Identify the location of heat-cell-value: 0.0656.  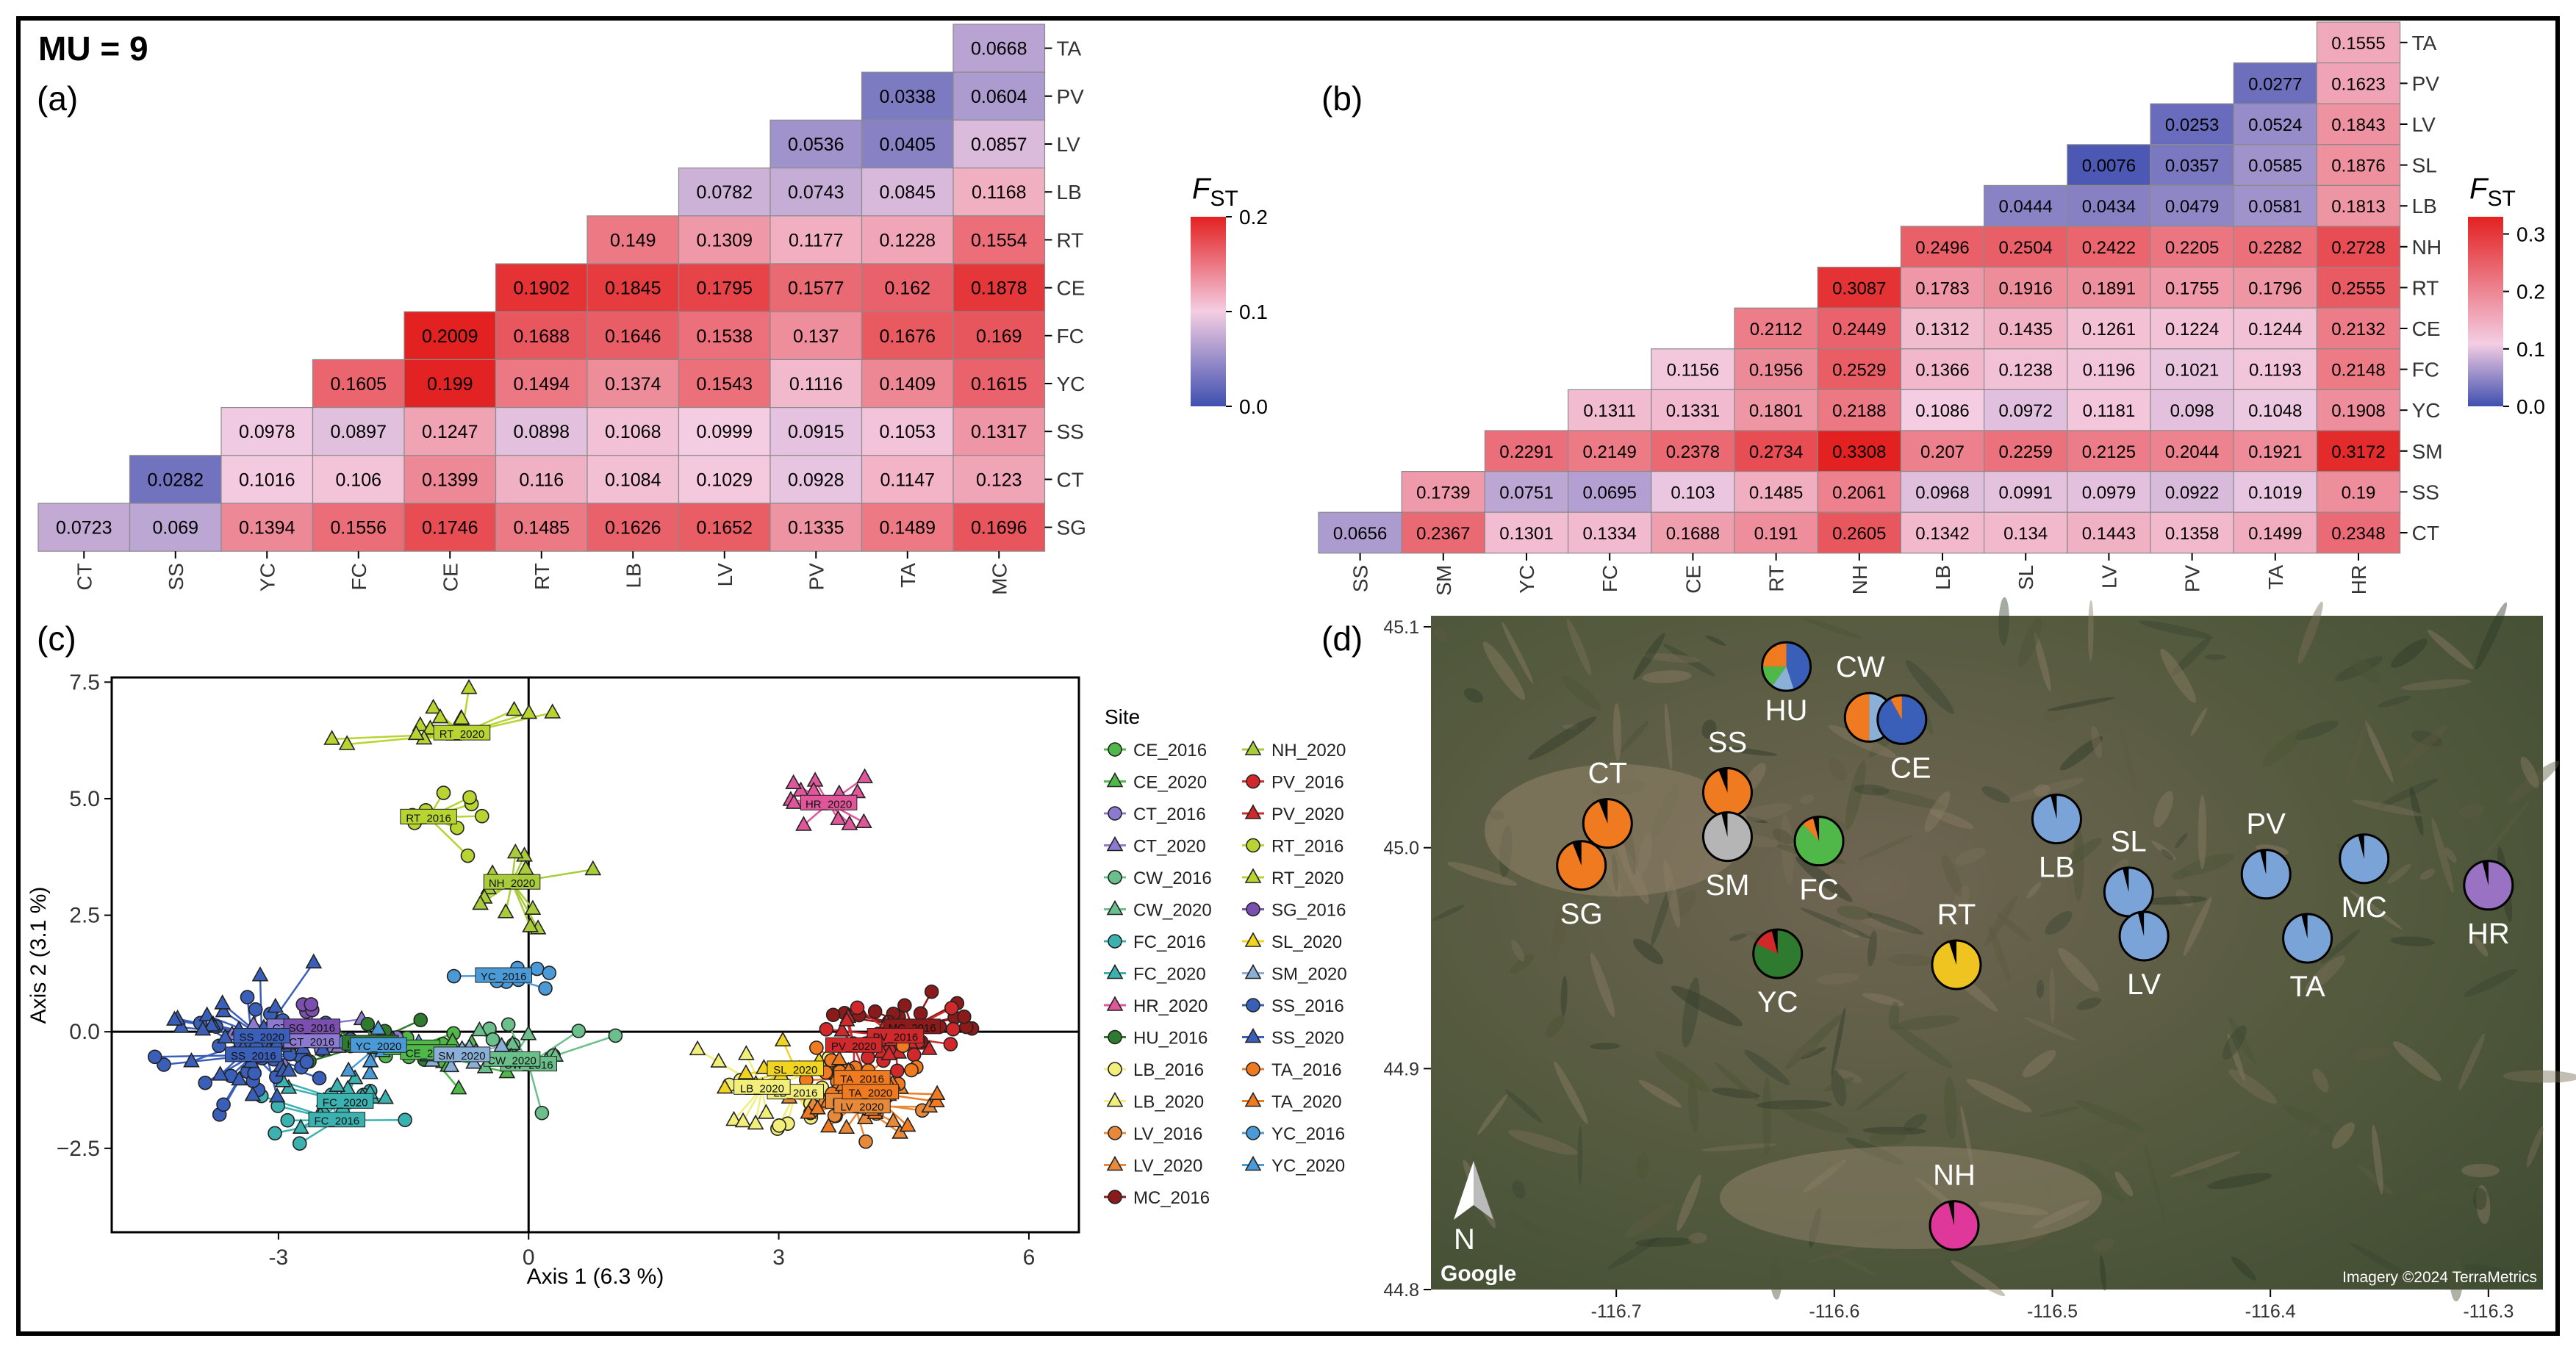
(1360, 534).